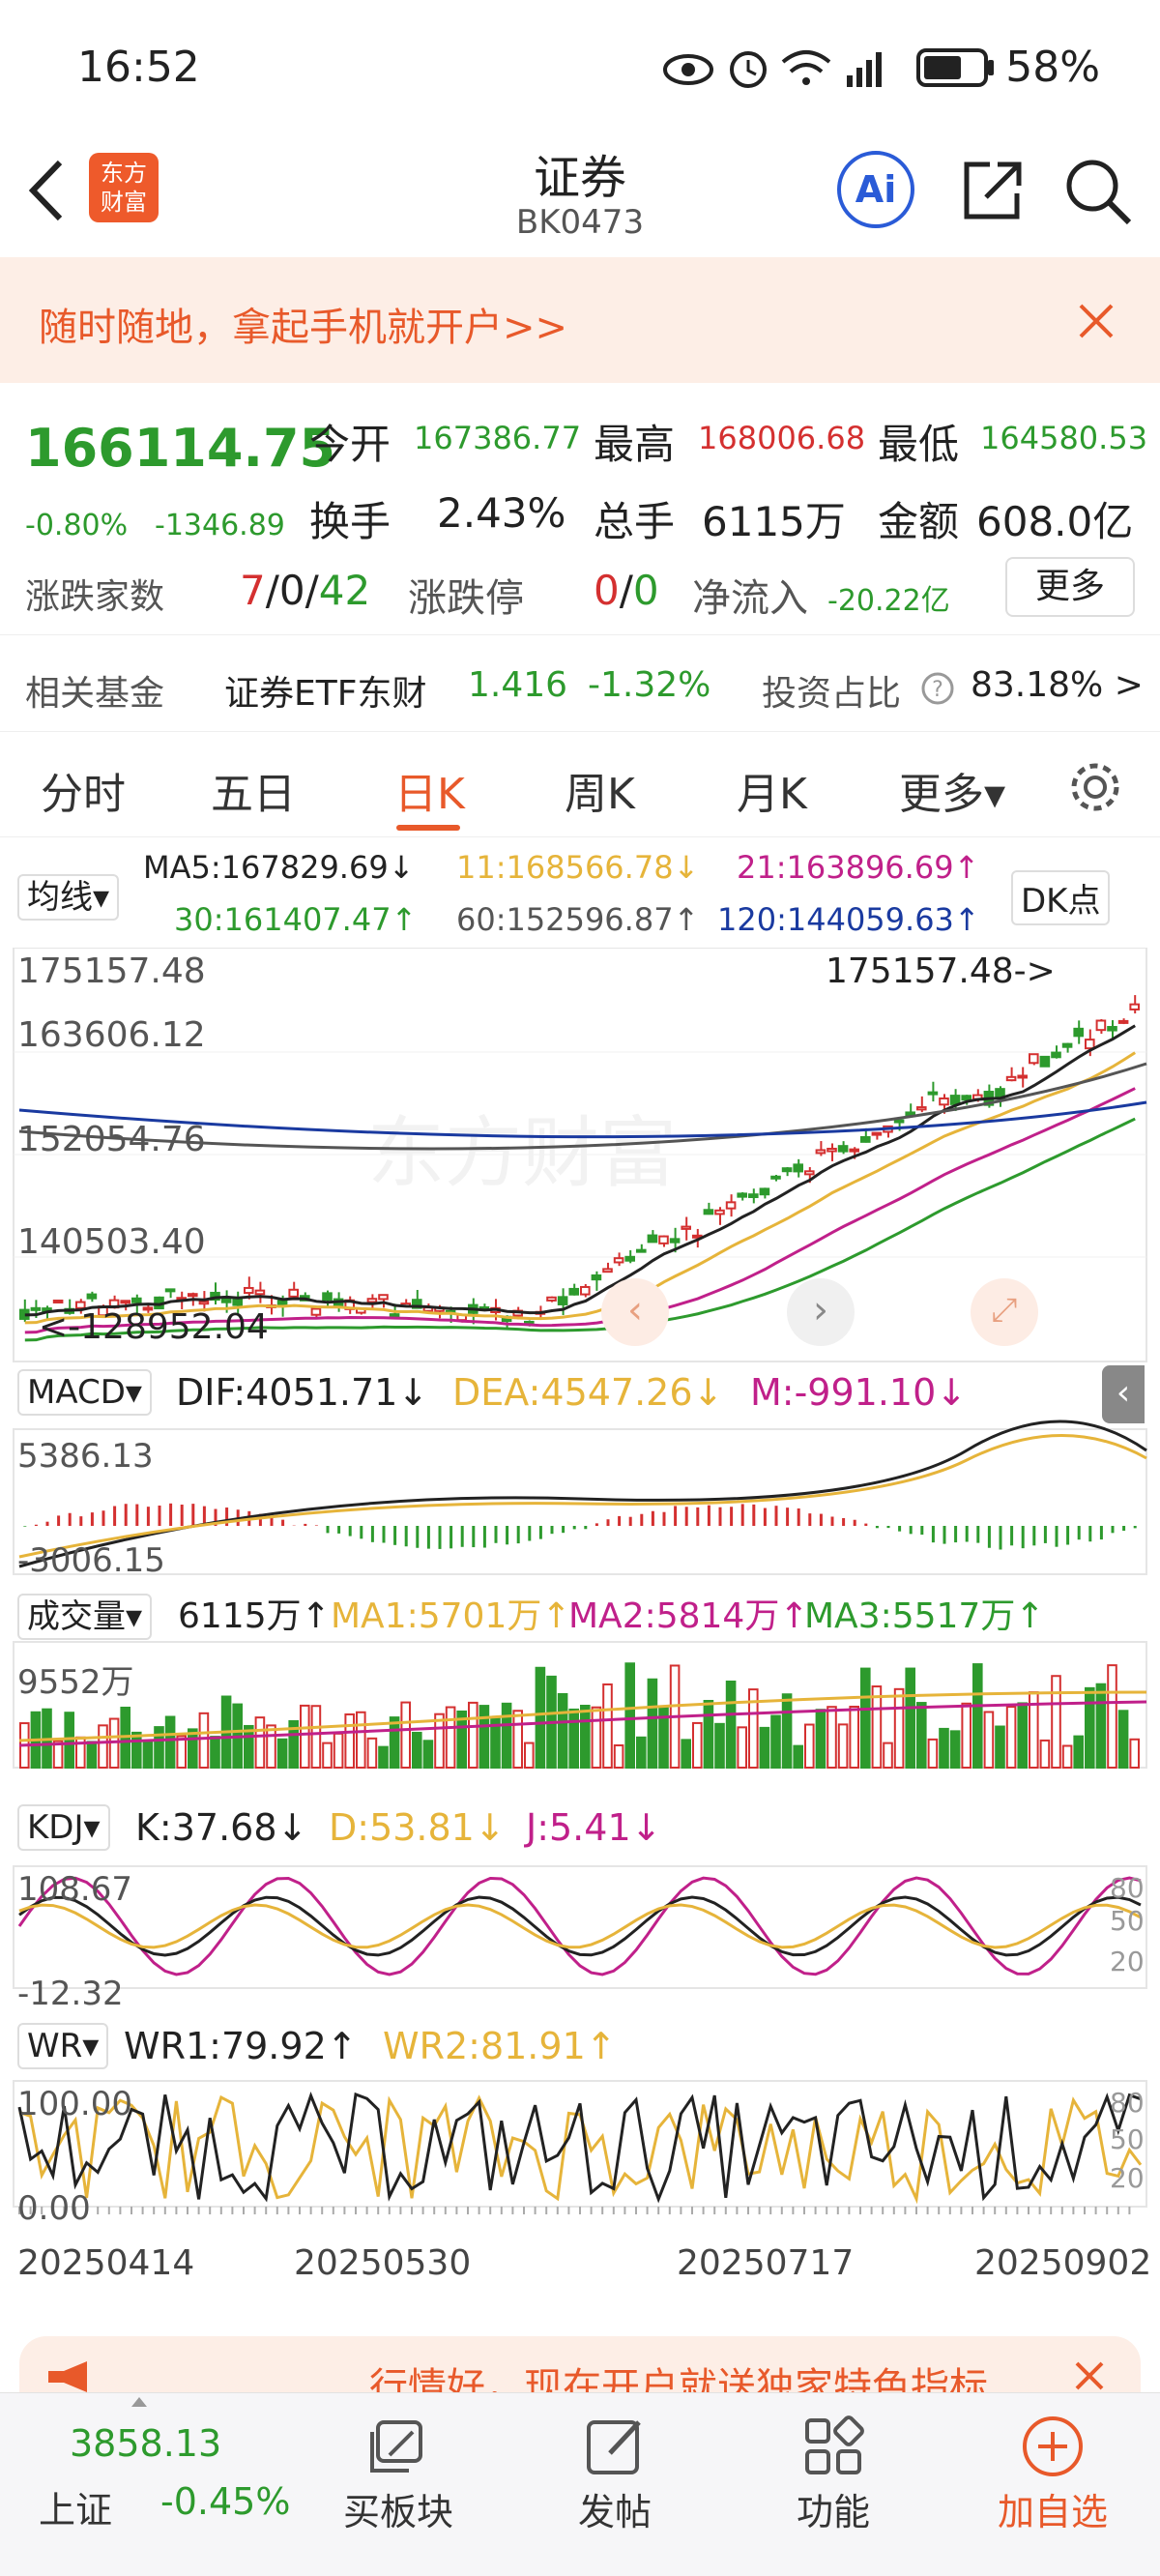 Image resolution: width=1160 pixels, height=2576 pixels. I want to click on tab-daily-k: 日K, so click(429, 794).